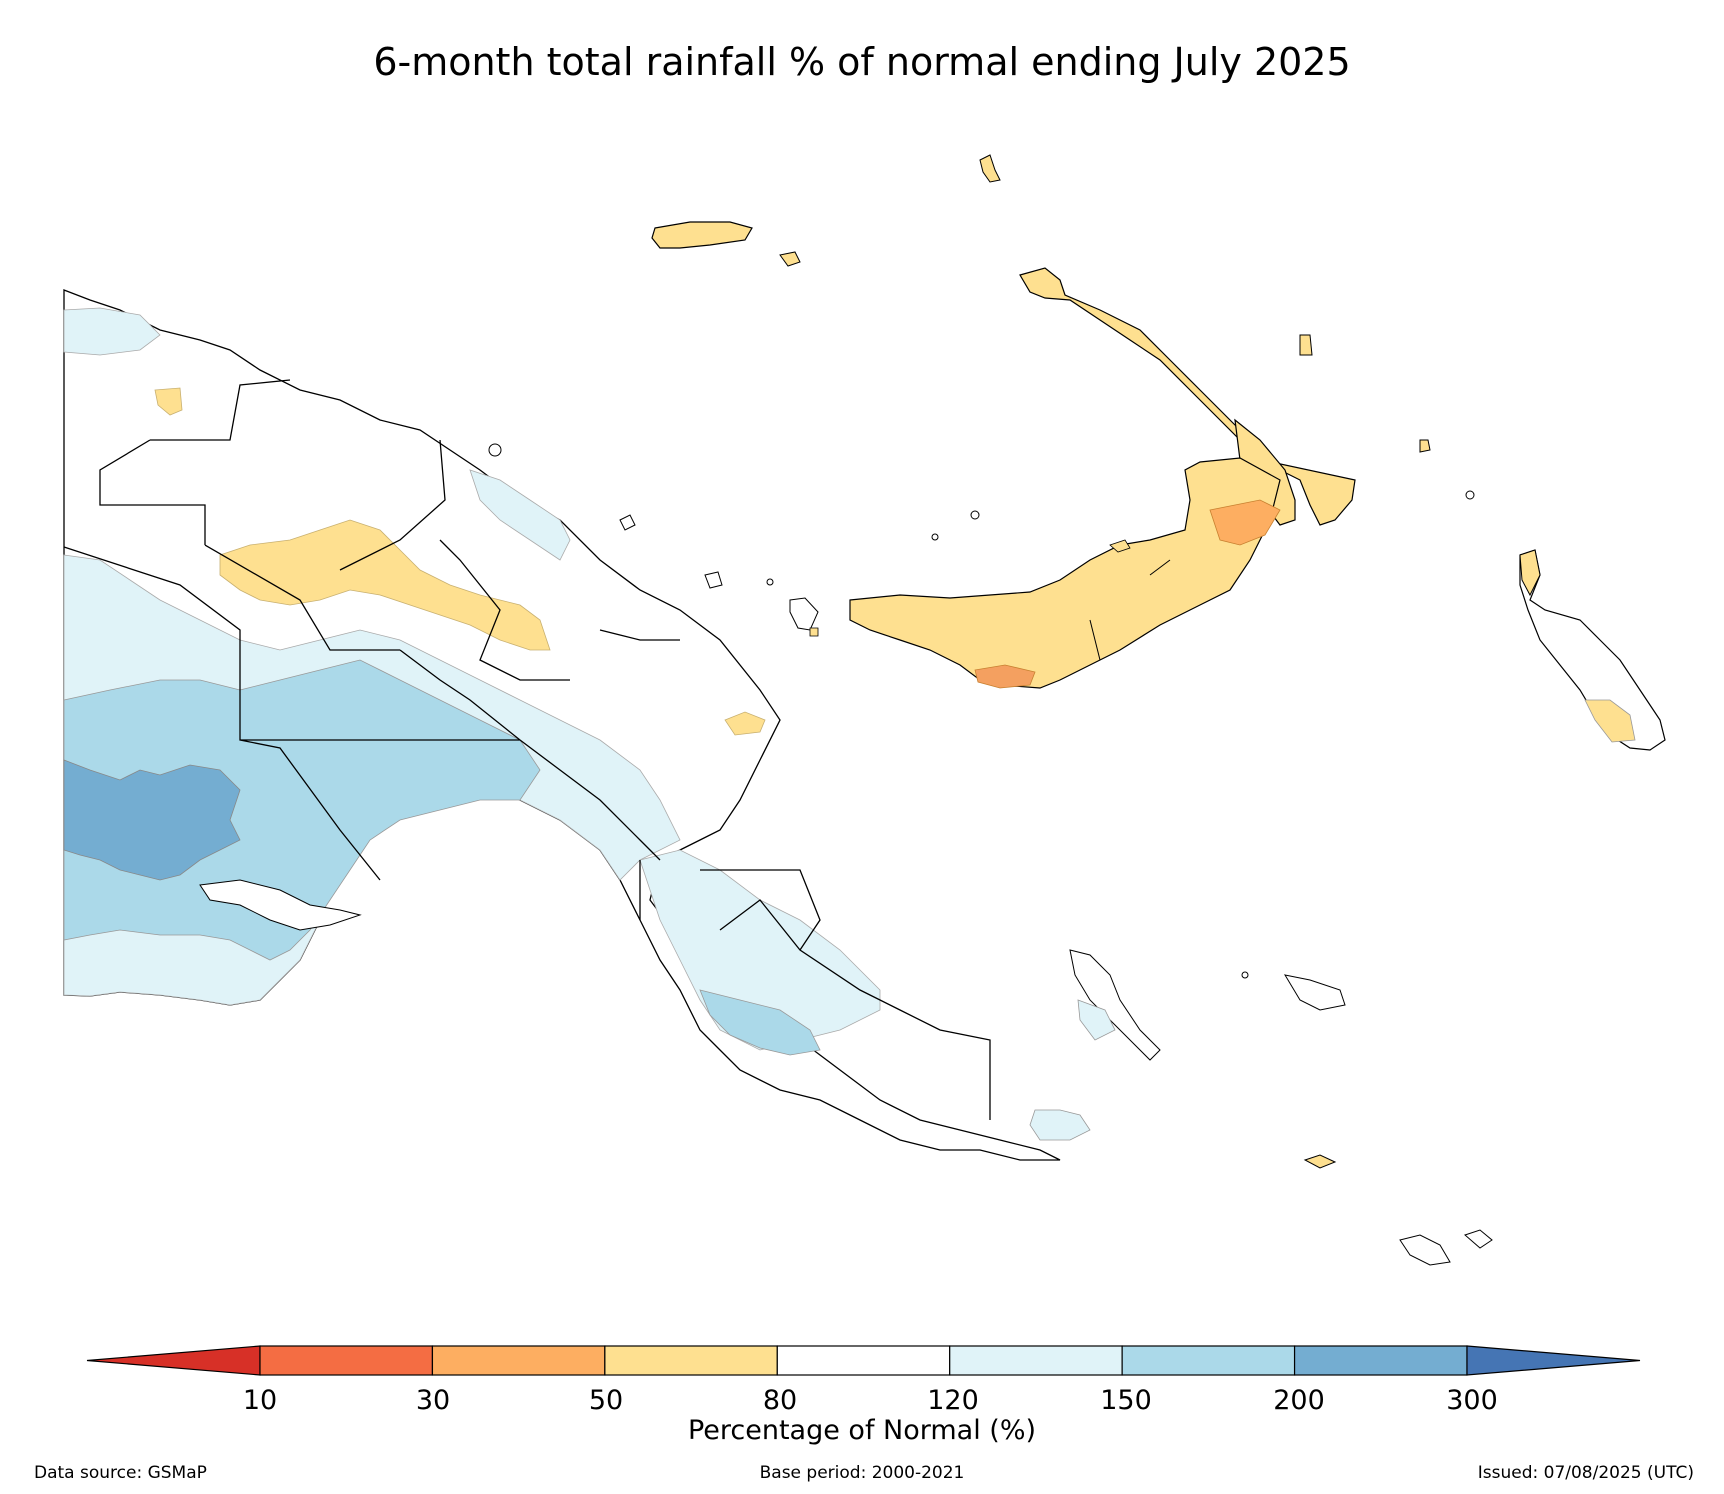 The height and width of the screenshot is (1494, 1724). I want to click on colorbar-tick: 50, so click(606, 1400).